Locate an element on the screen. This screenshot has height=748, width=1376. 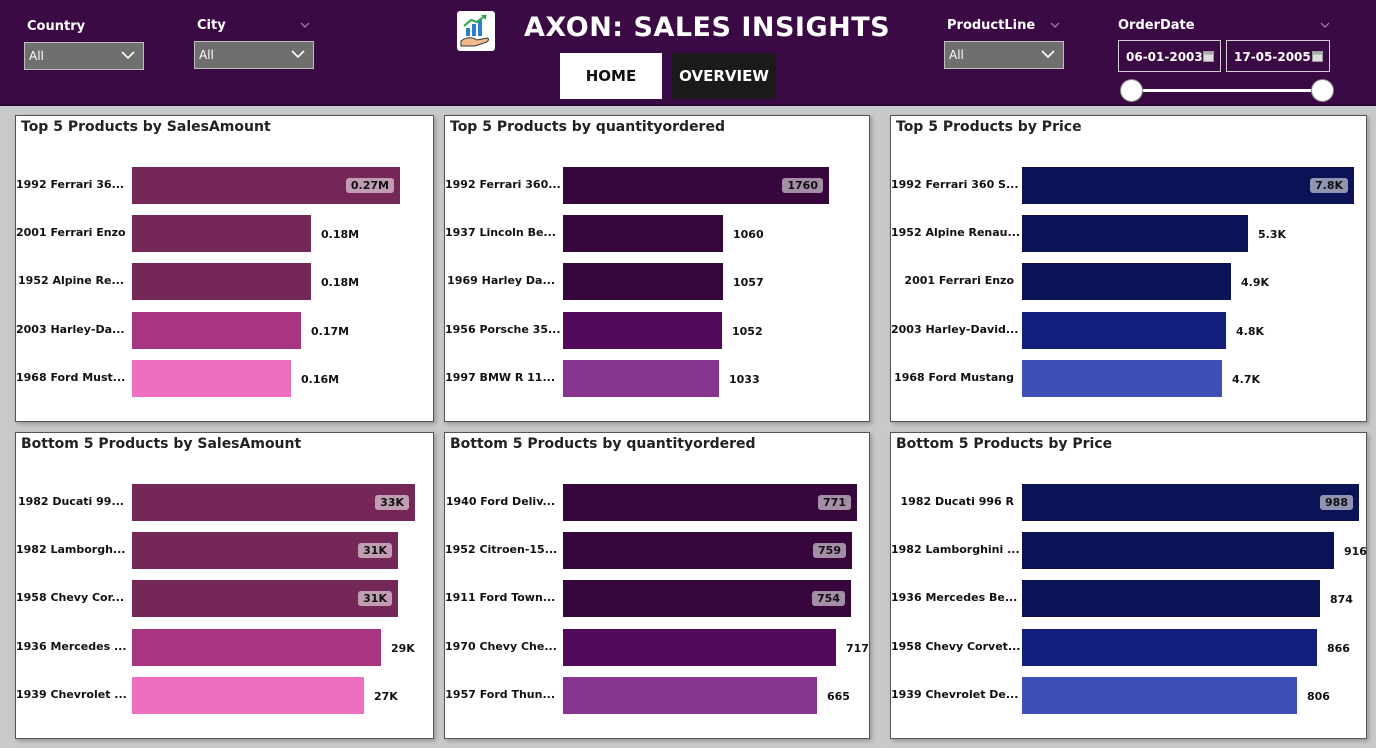
chart-title: Bottom 5 Products by SalesAmount is located at coordinates (161, 444).